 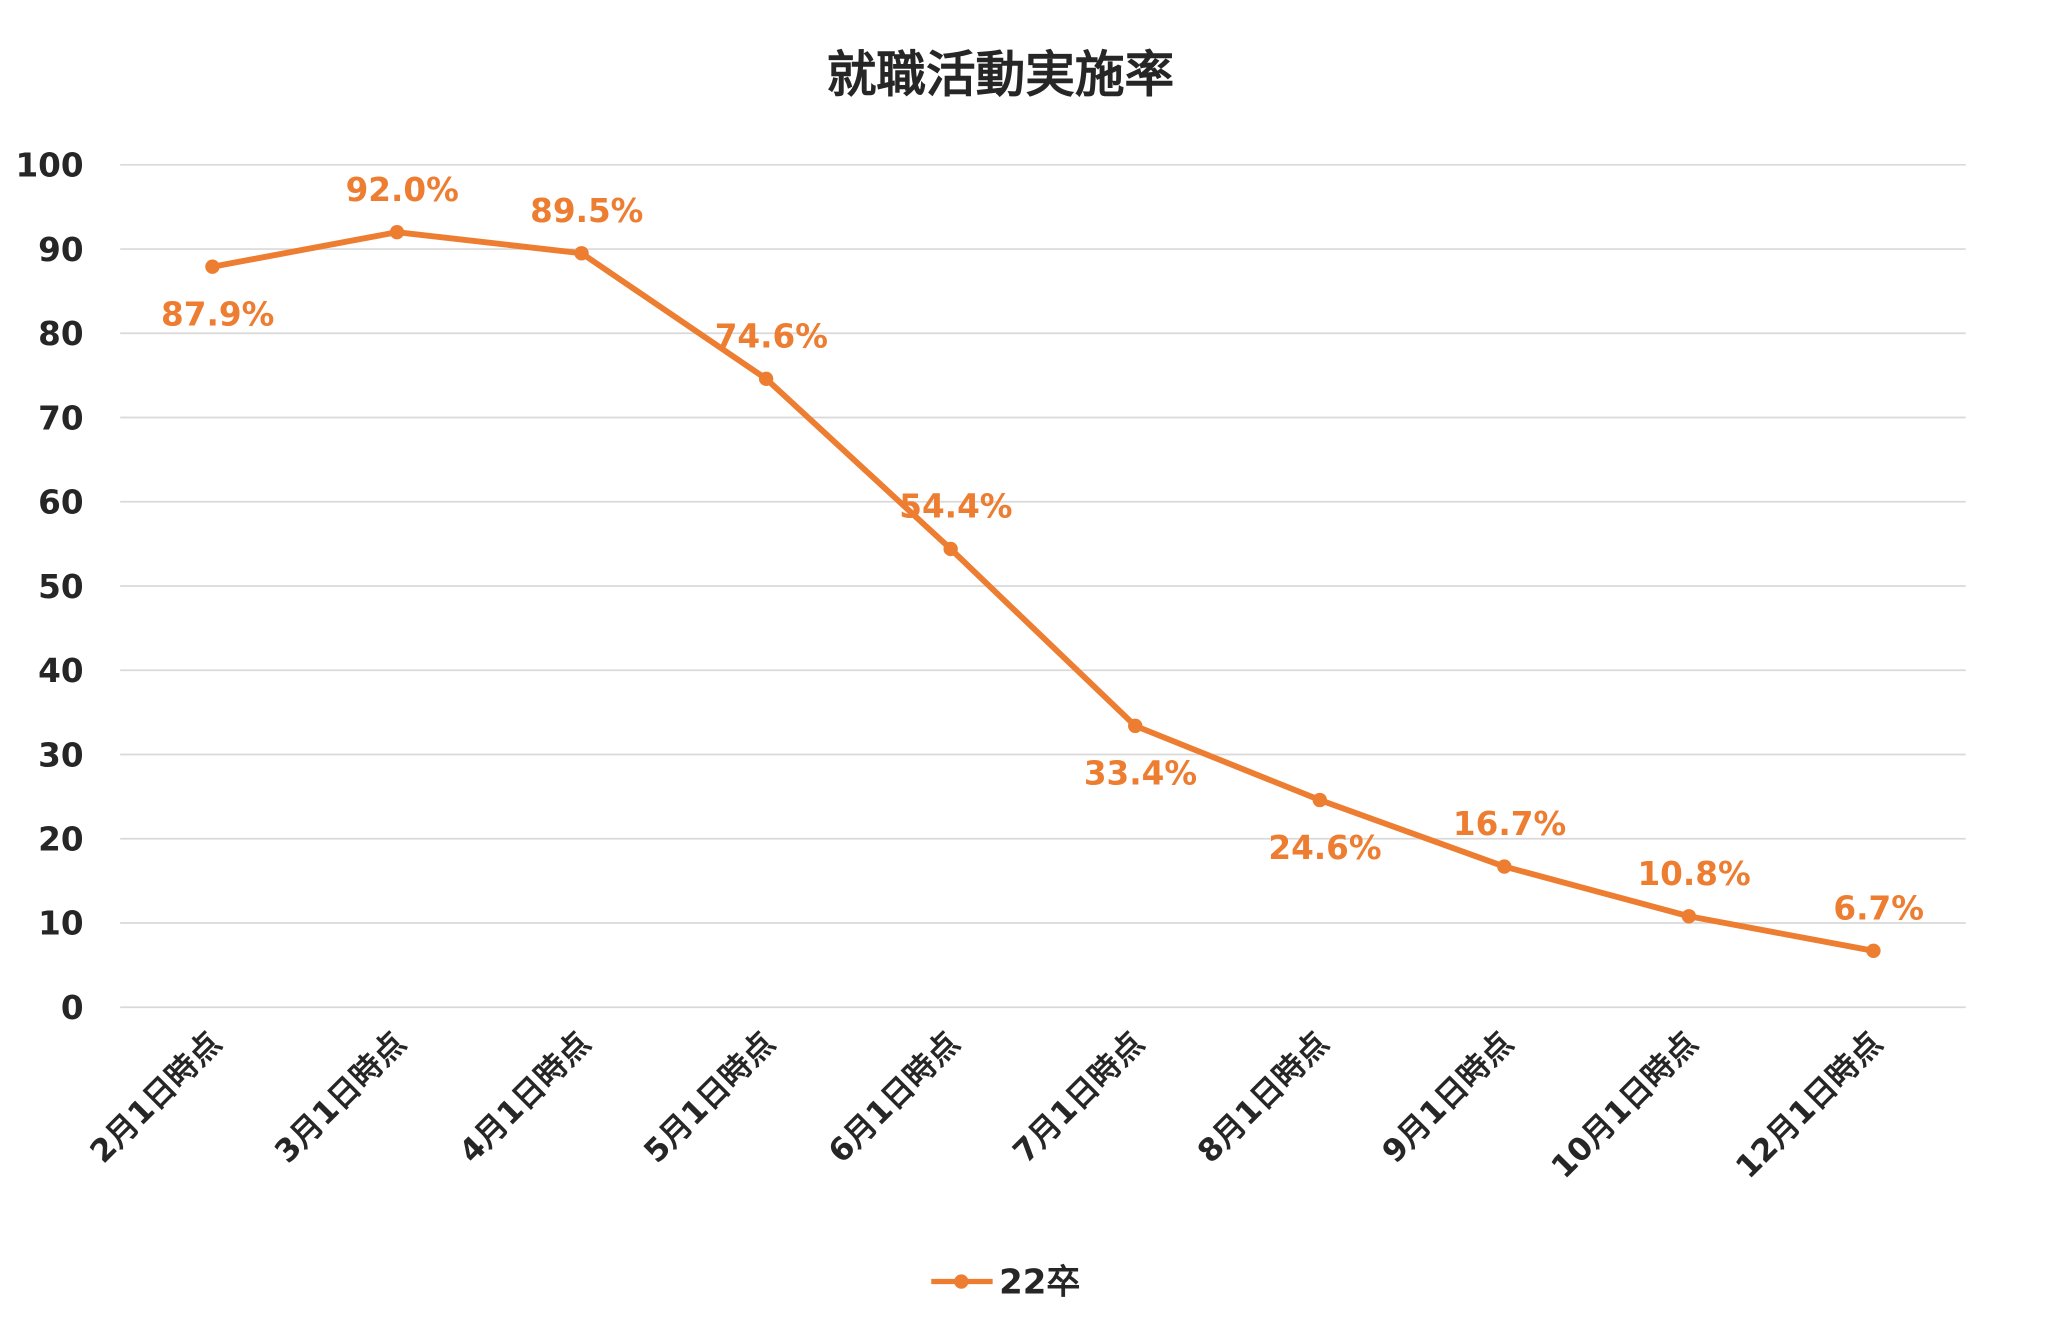 I want to click on data-label: 87.9%, so click(x=217, y=315).